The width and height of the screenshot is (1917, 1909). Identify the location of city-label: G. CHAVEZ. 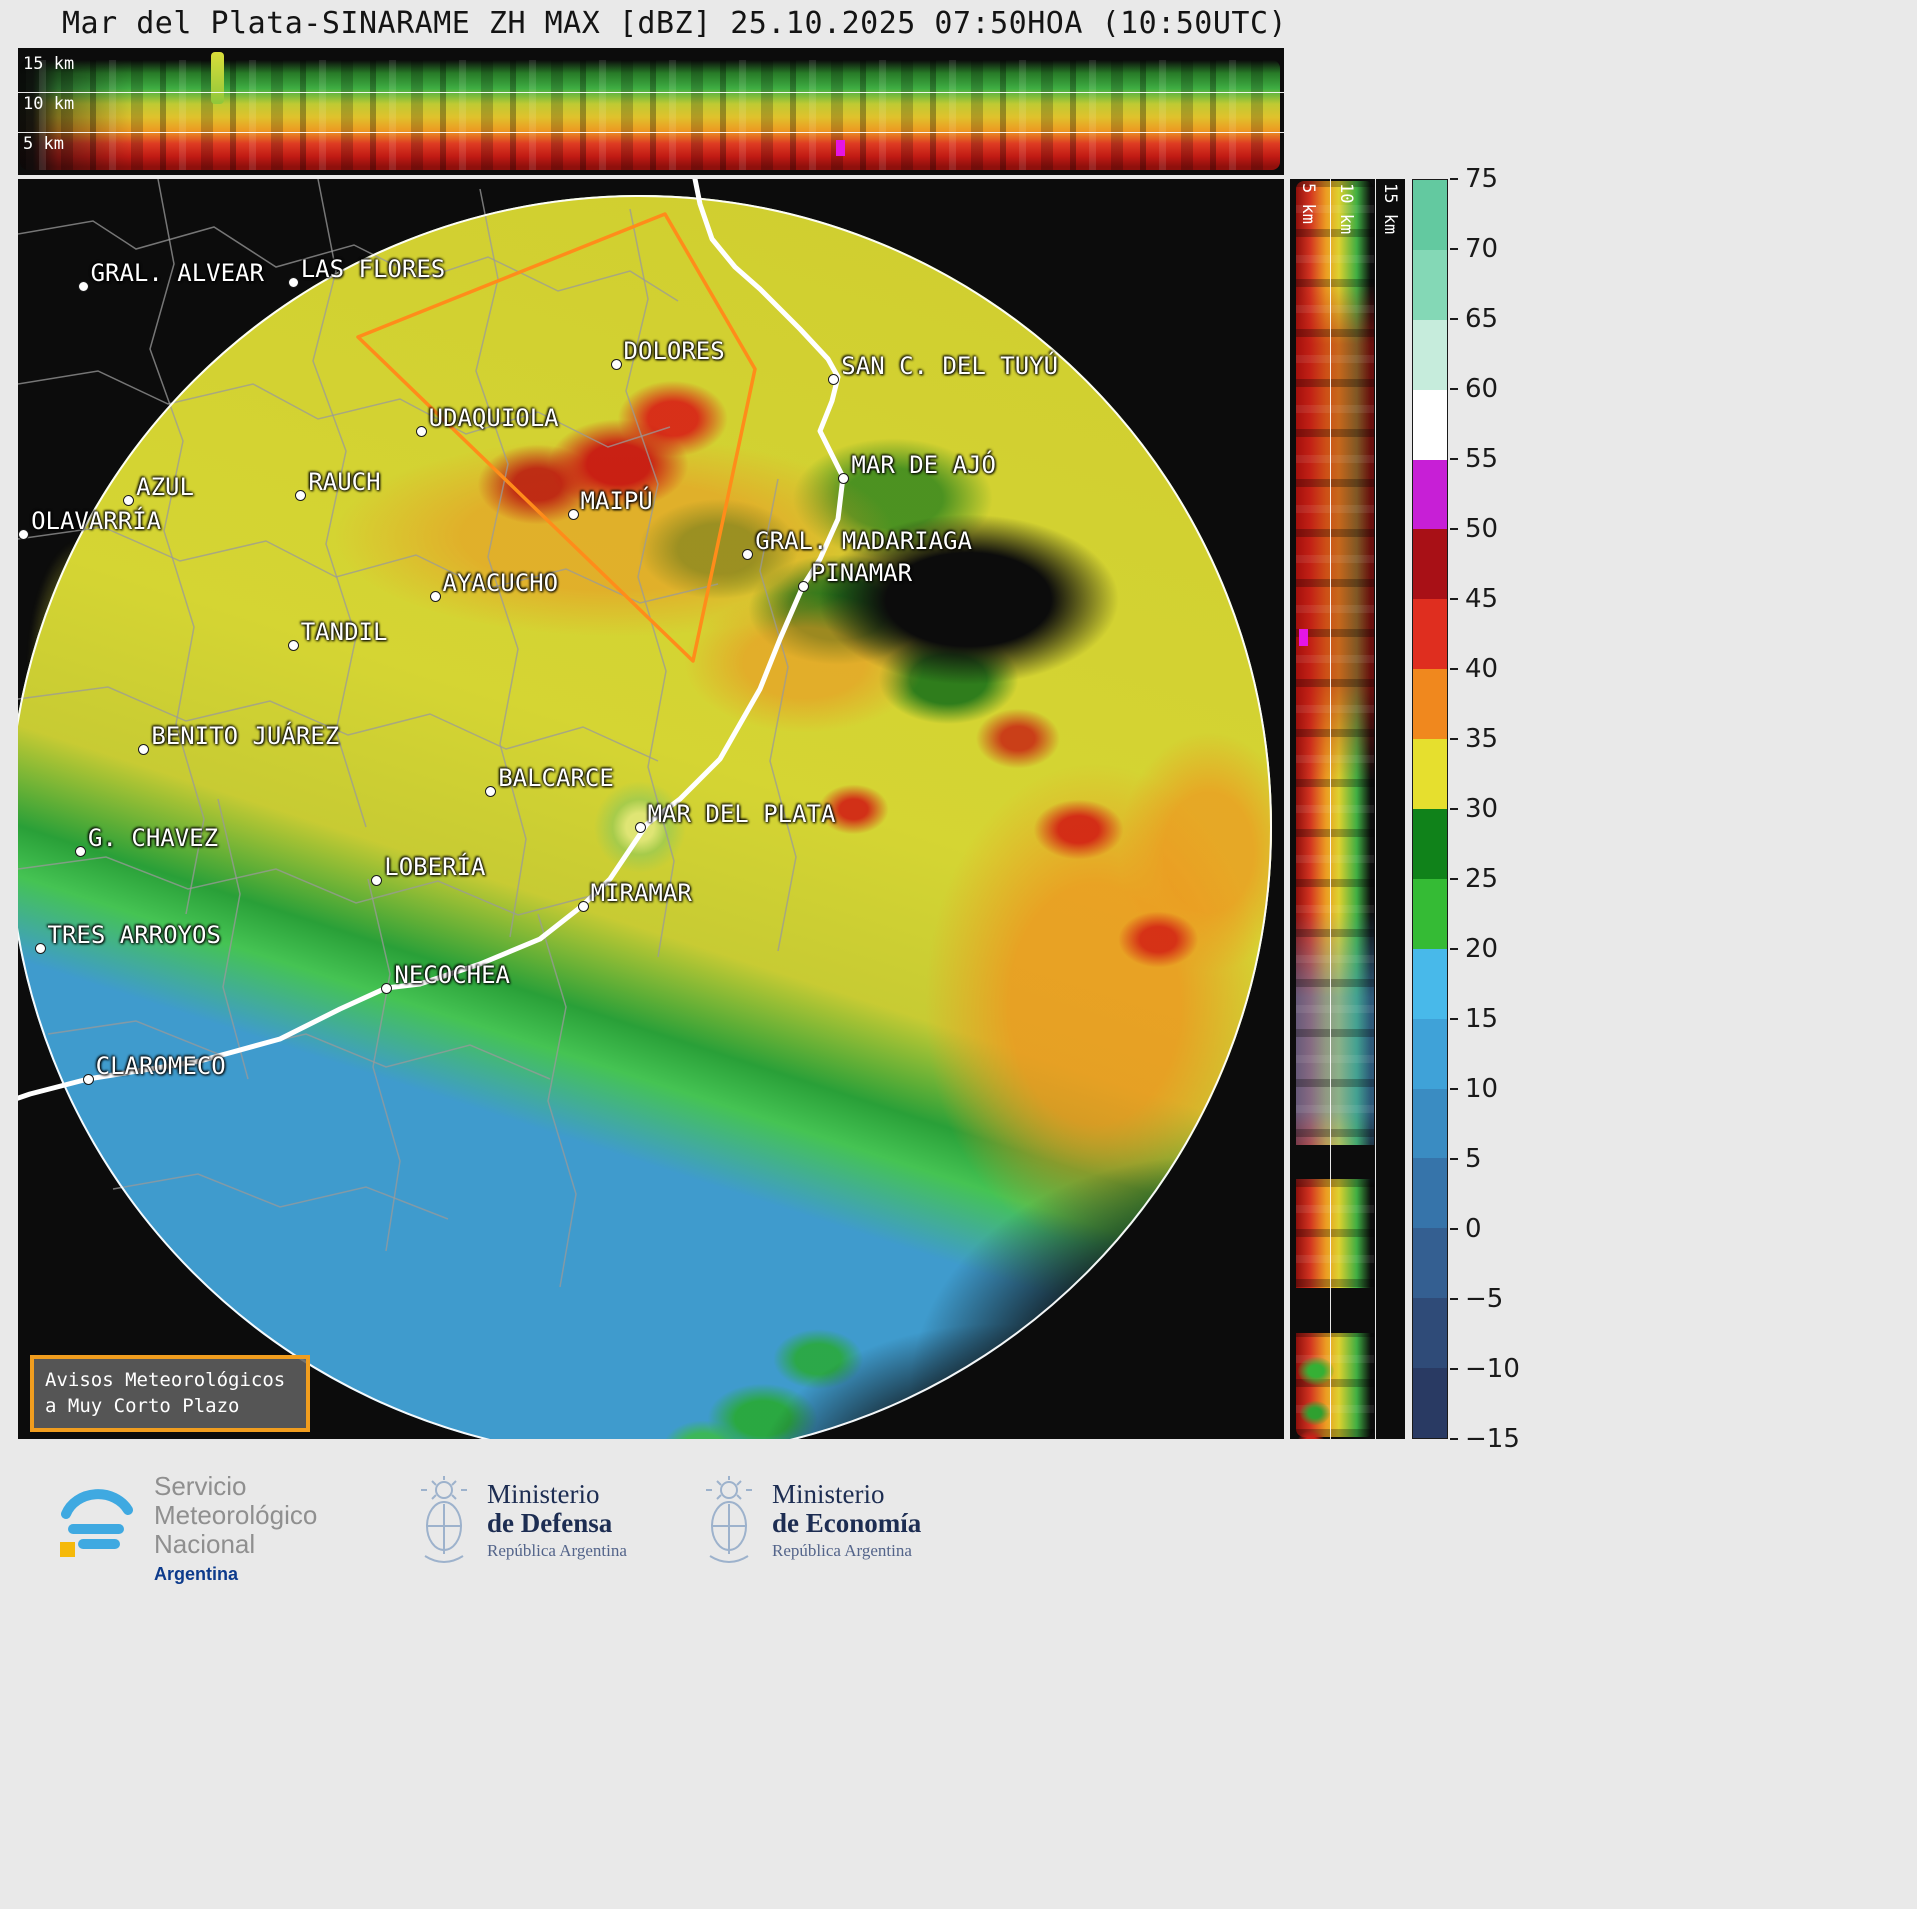
(153, 837).